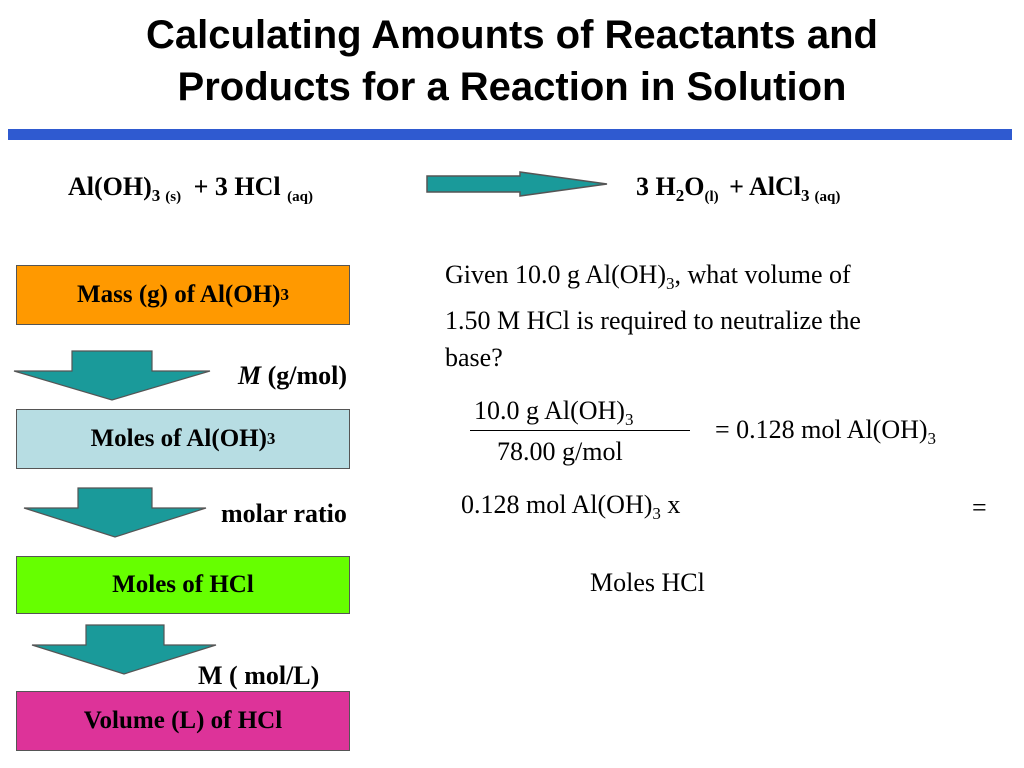 The width and height of the screenshot is (1024, 768). Describe the element at coordinates (670, 504) in the screenshot. I see `calc-step2-times: x` at that location.